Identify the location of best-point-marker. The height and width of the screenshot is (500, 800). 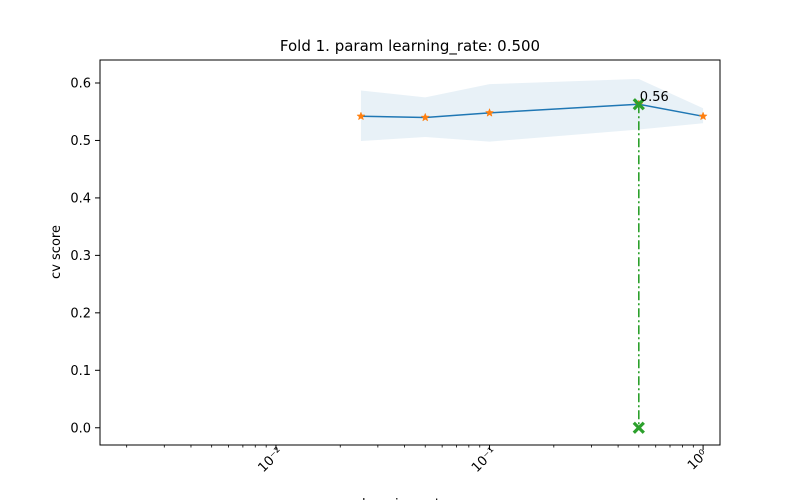
(638, 104).